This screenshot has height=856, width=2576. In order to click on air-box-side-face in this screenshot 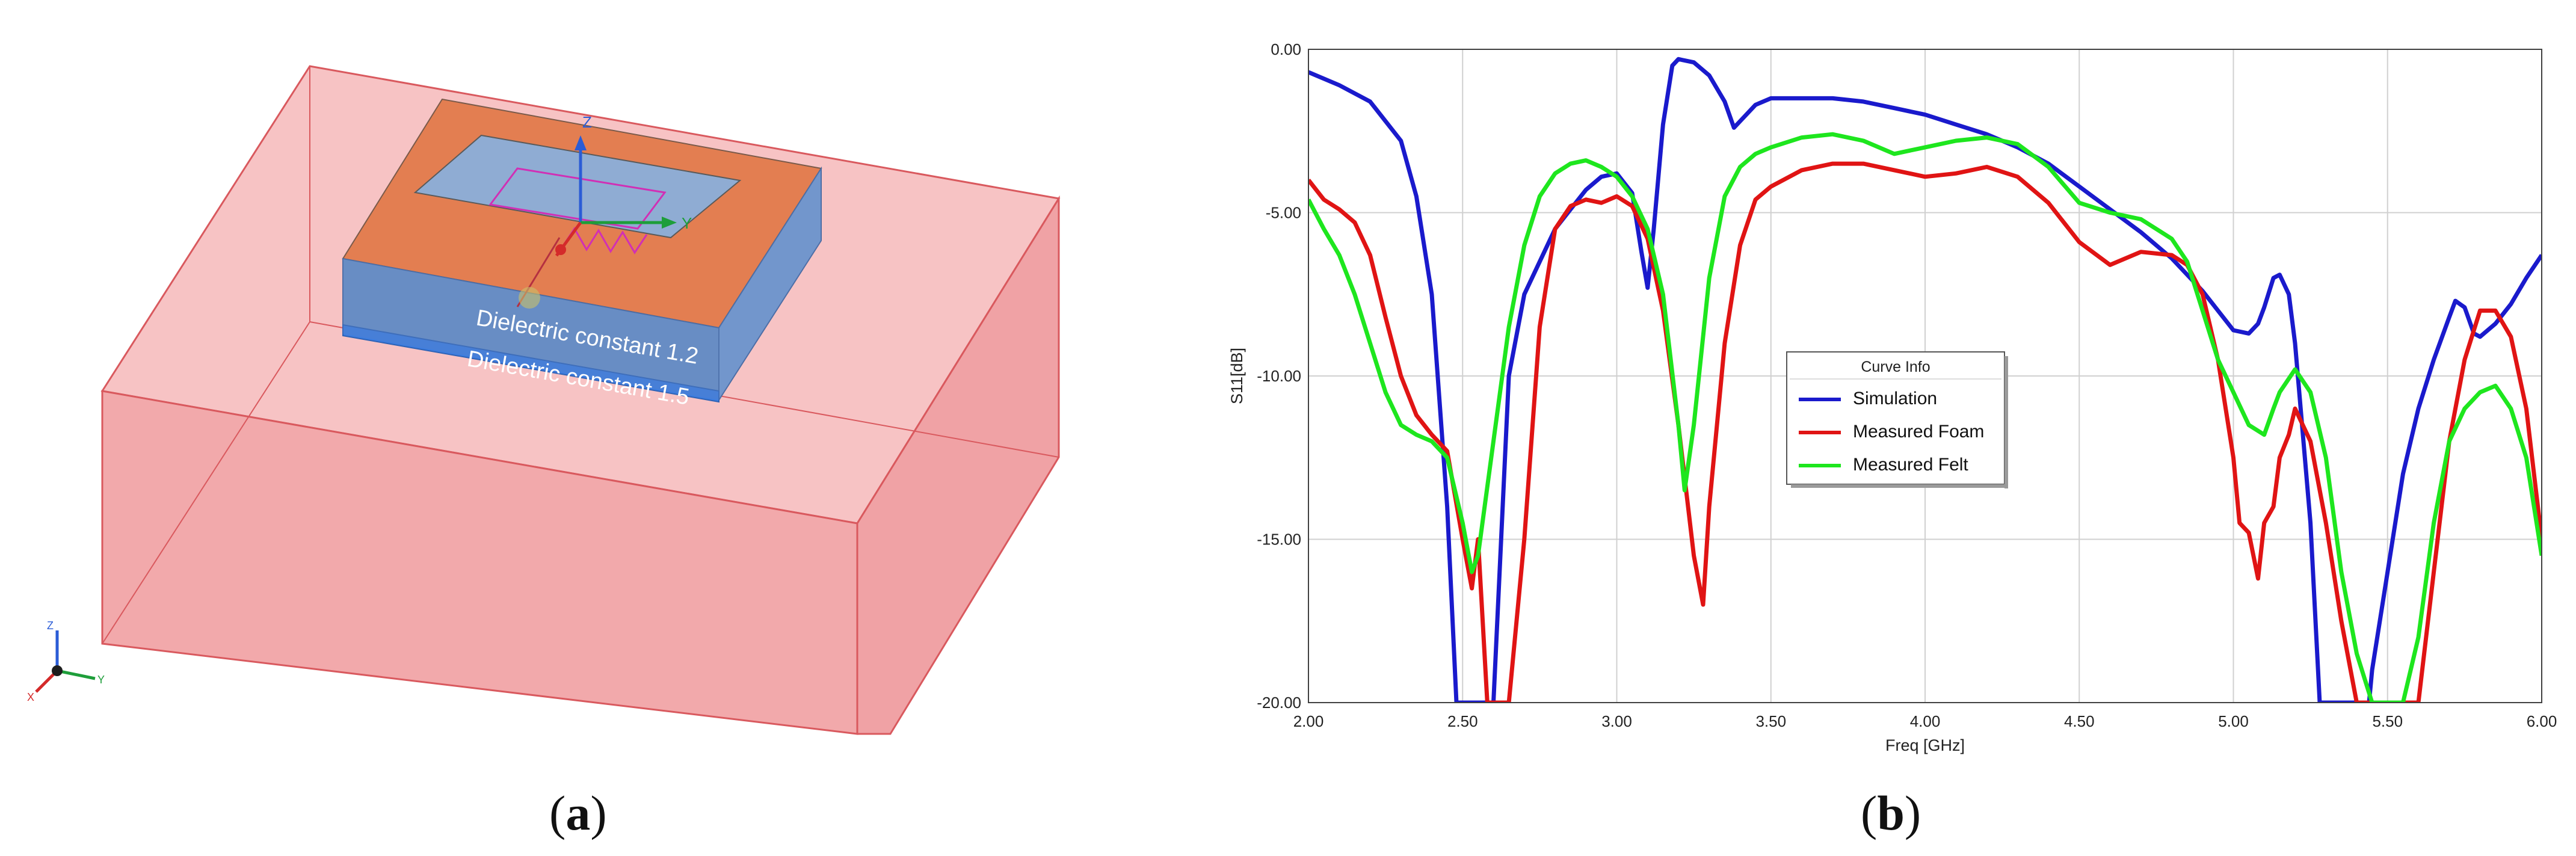, I will do `click(958, 465)`.